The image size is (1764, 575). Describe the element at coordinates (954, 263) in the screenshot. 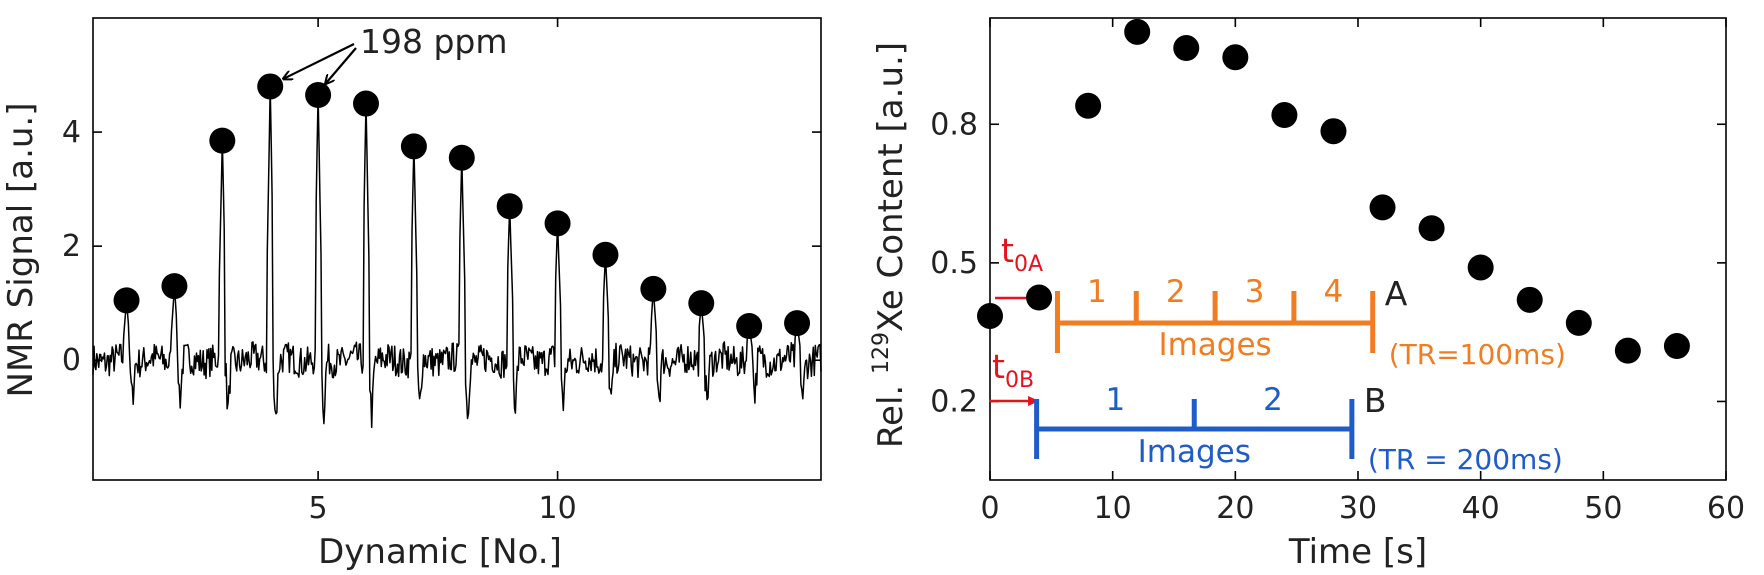

I see `right-y-tick-label: 0.5` at that location.